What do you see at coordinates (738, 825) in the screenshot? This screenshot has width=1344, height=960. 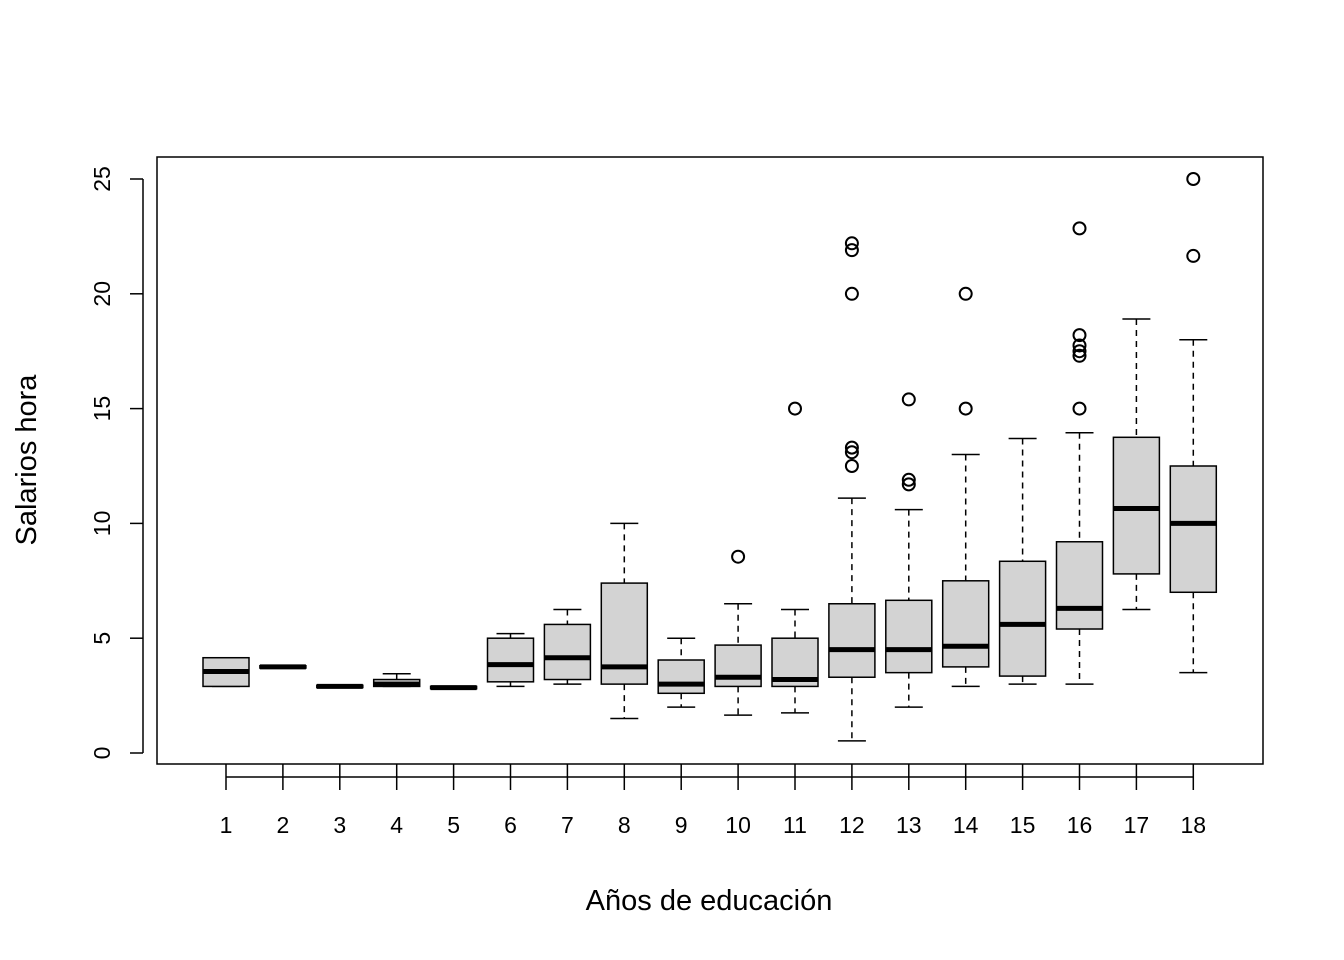 I see `x-tick-label-10: 10` at bounding box center [738, 825].